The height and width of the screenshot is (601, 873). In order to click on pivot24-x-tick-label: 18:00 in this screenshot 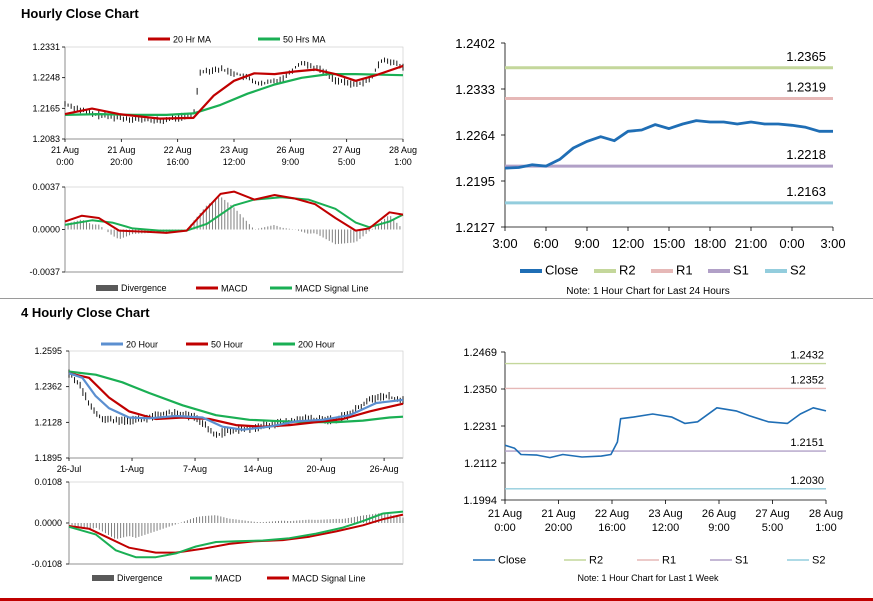, I will do `click(710, 243)`.